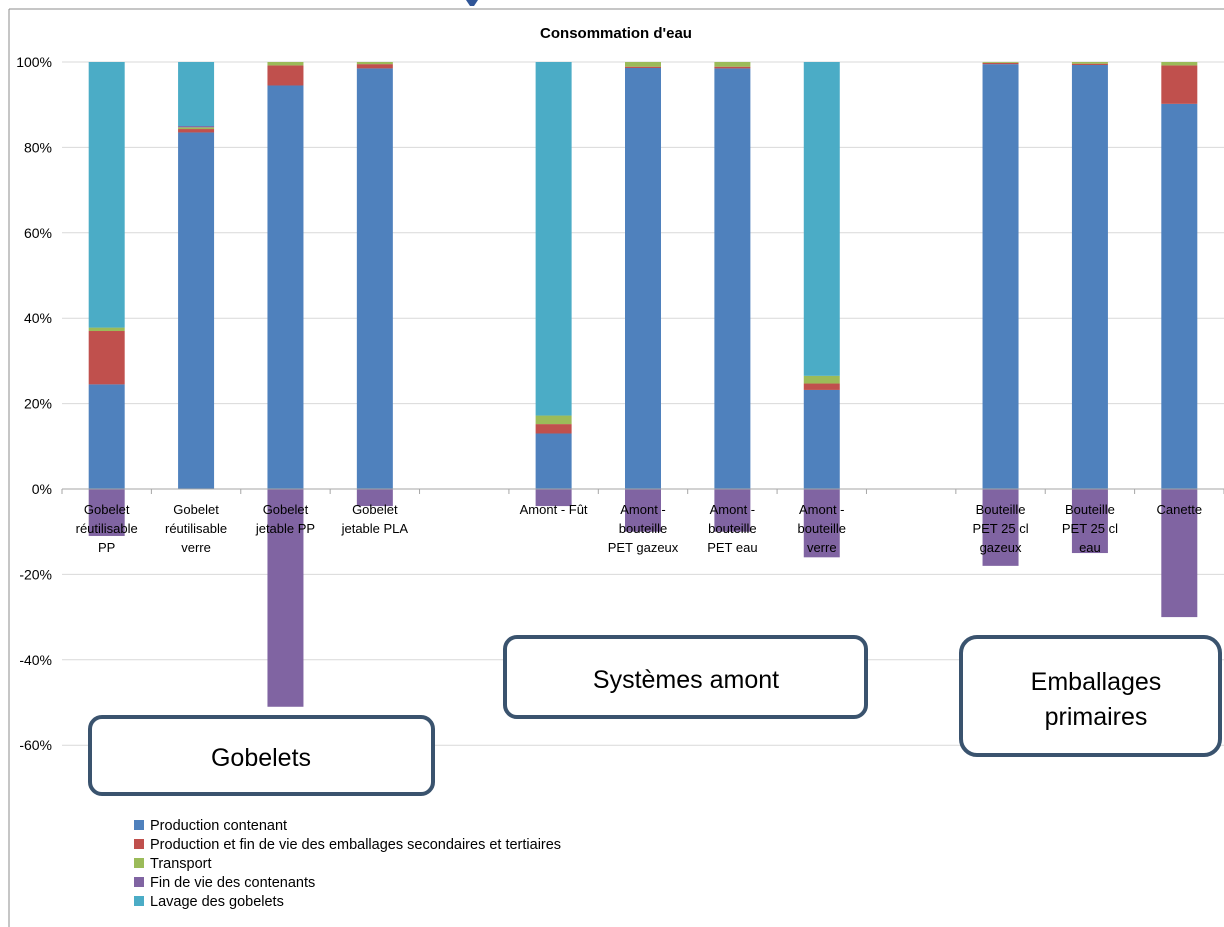  What do you see at coordinates (1001, 547) in the screenshot?
I see `category-label: gazeux` at bounding box center [1001, 547].